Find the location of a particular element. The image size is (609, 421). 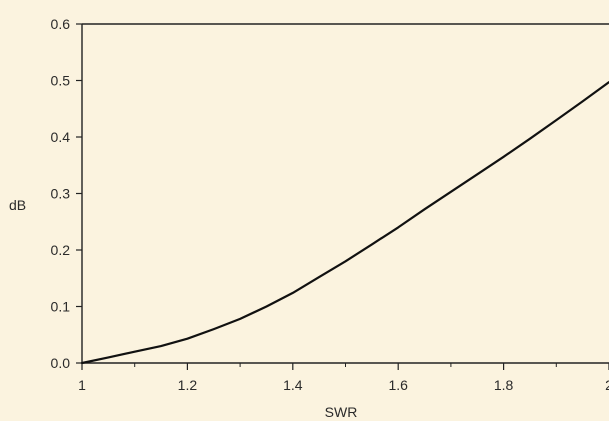

x-tick-label: 2 is located at coordinates (607, 385).